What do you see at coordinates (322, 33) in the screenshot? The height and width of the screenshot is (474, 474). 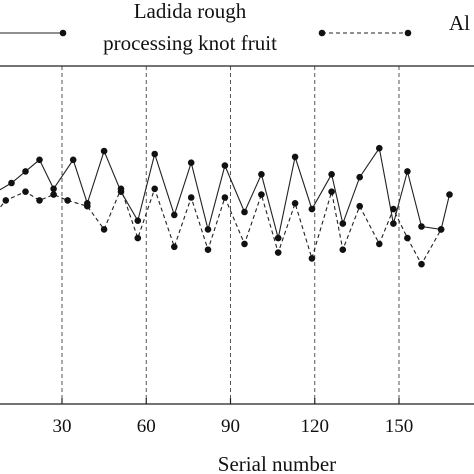 I see `legend-marker-dashed-left` at bounding box center [322, 33].